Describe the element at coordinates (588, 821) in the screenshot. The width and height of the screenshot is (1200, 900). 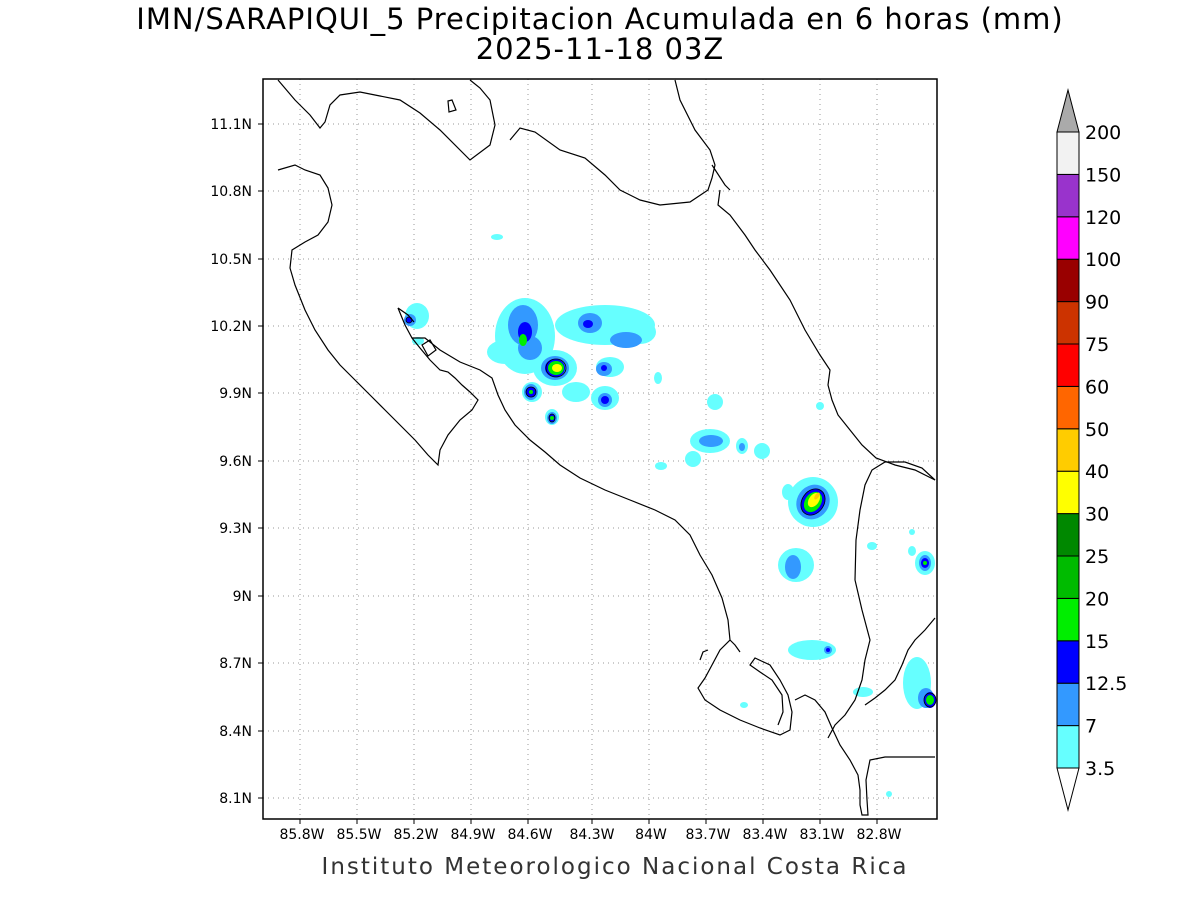
I see `lon-ticks` at that location.